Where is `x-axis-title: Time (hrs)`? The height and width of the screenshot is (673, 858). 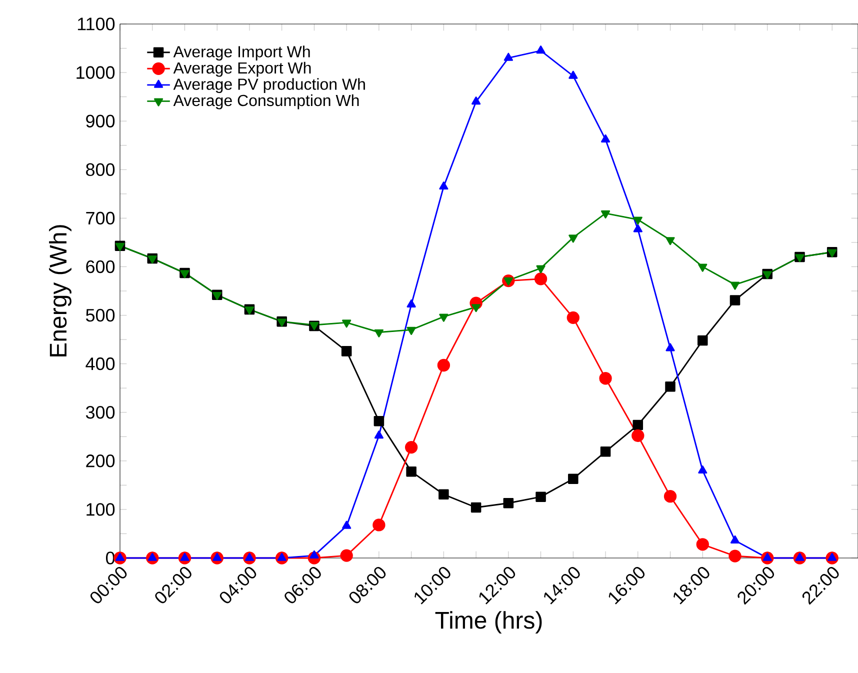
x-axis-title: Time (hrs) is located at coordinates (488, 622).